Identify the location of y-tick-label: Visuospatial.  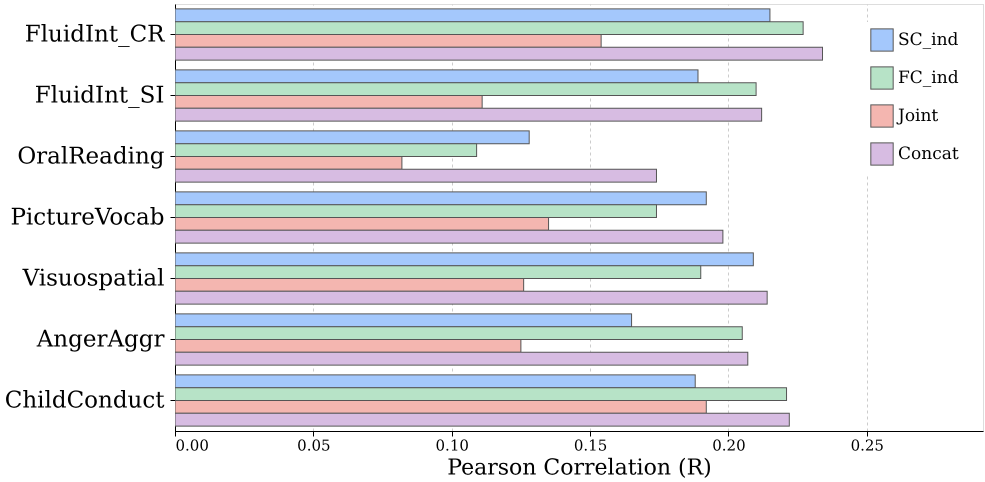
(93, 279).